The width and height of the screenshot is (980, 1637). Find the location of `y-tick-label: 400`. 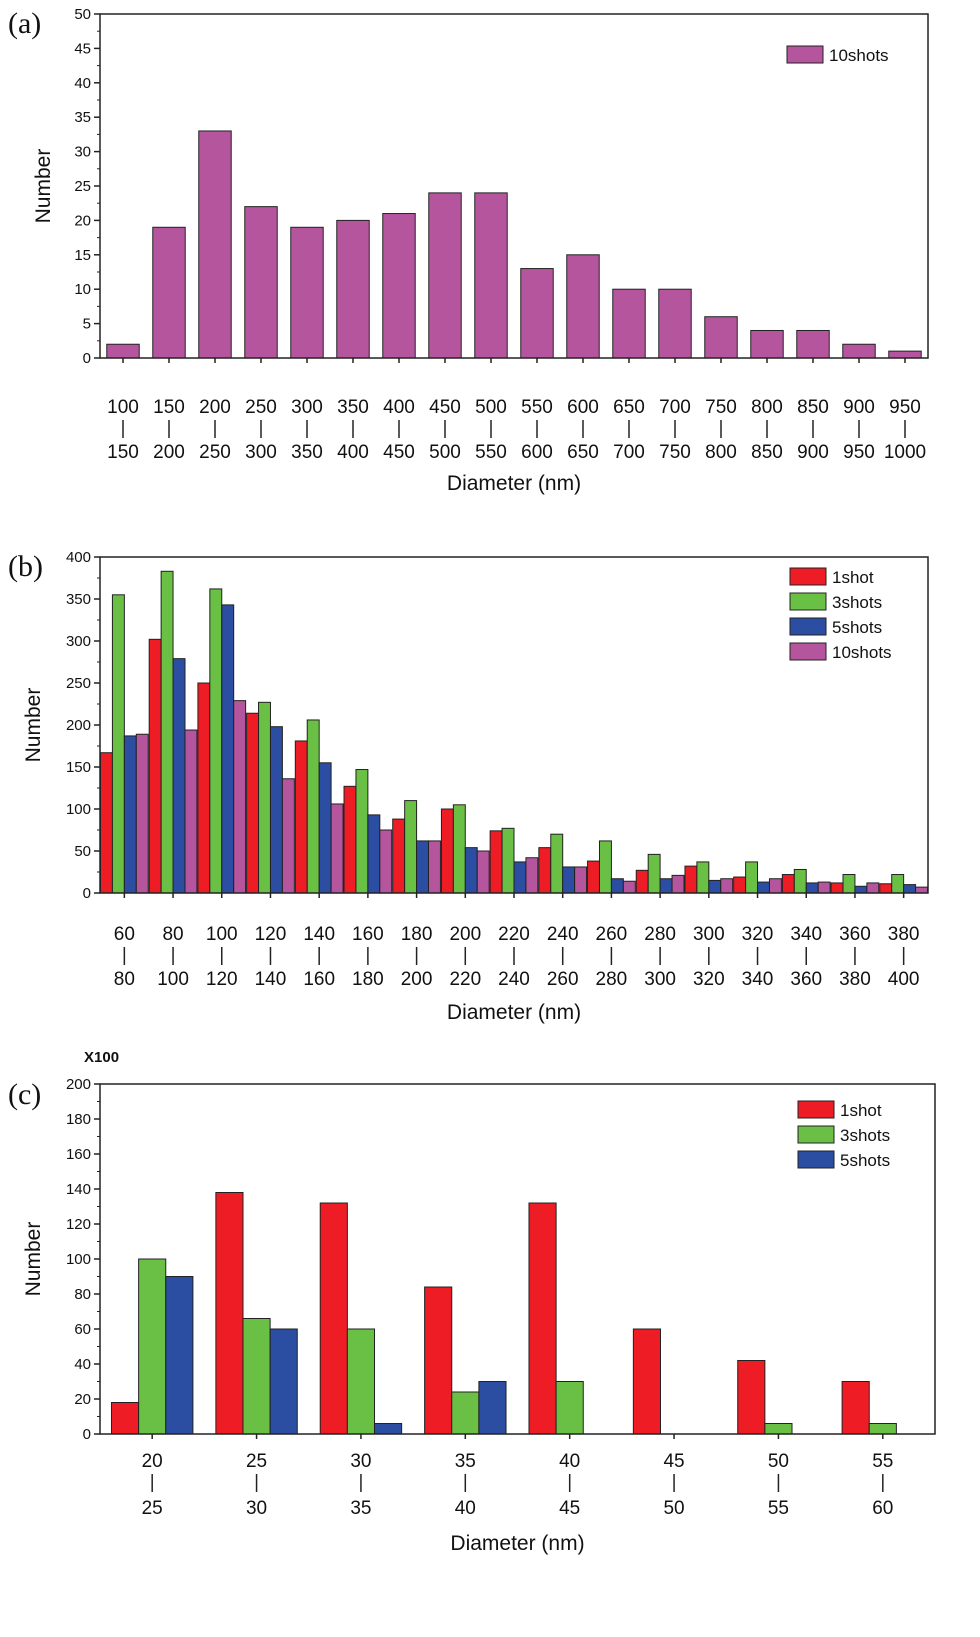

y-tick-label: 400 is located at coordinates (78, 557).